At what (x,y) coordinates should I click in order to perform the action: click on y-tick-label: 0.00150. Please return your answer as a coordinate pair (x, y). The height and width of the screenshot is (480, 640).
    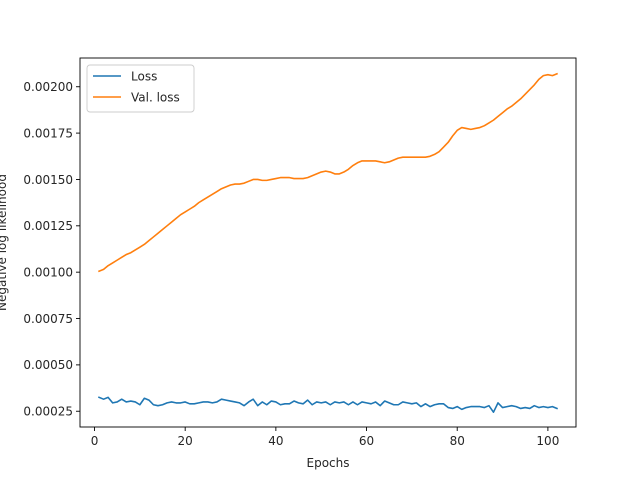
    Looking at the image, I should click on (48, 180).